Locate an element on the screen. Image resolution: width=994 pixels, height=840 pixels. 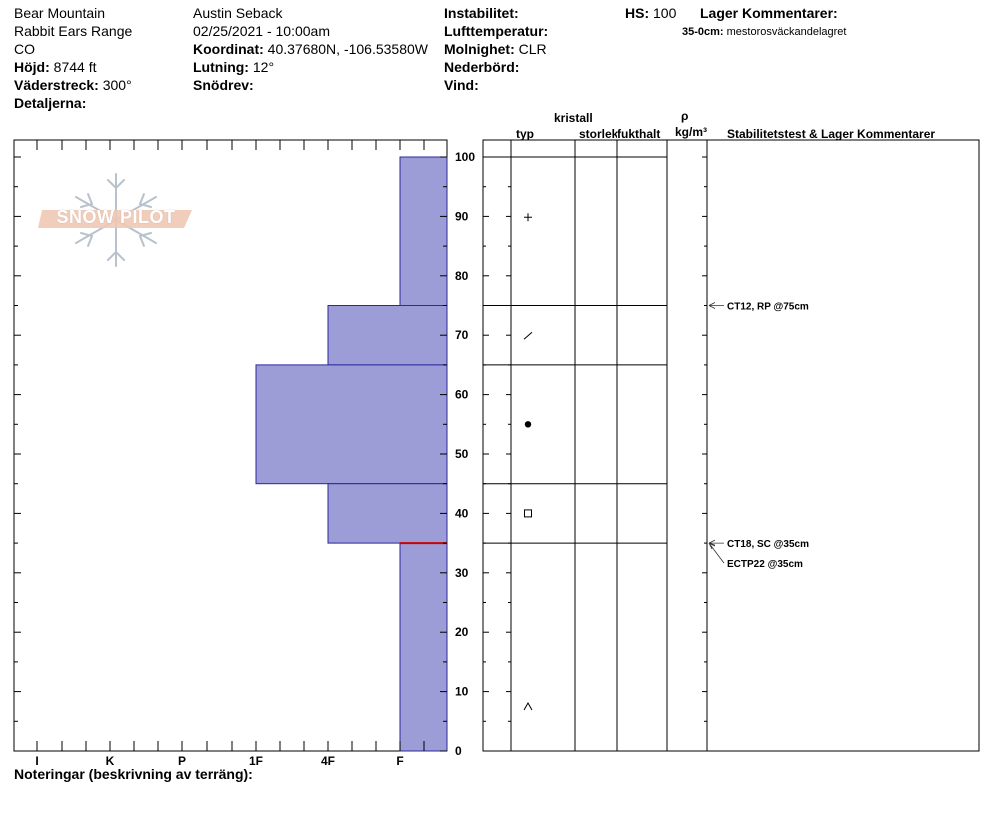
hardness-label-K: K is located at coordinates (110, 761).